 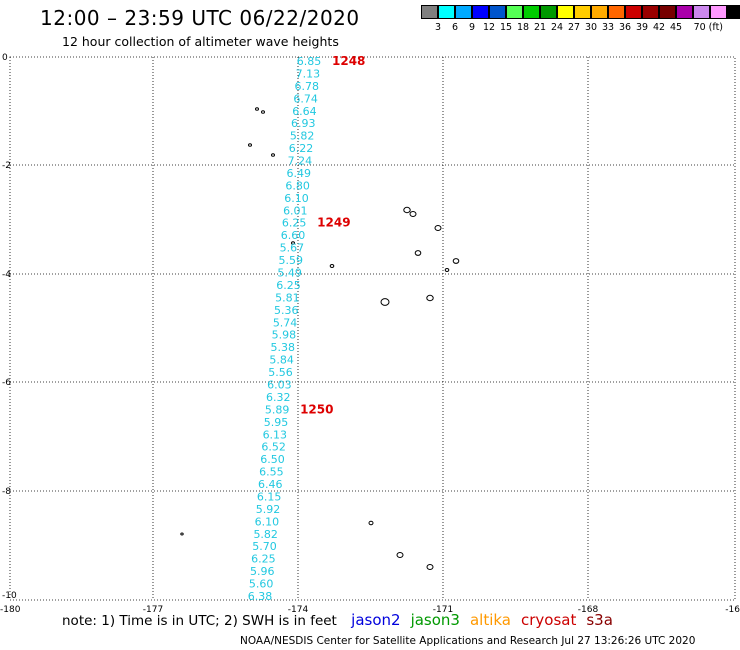 I want to click on swh-value: 5.49, so click(x=289, y=273).